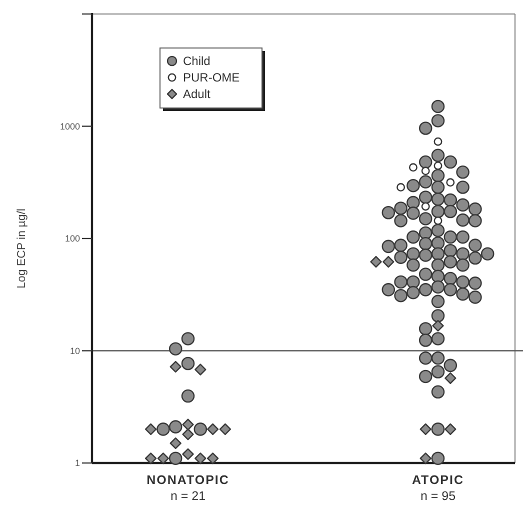 The width and height of the screenshot is (523, 506). I want to click on legend-label: Child, so click(196, 61).